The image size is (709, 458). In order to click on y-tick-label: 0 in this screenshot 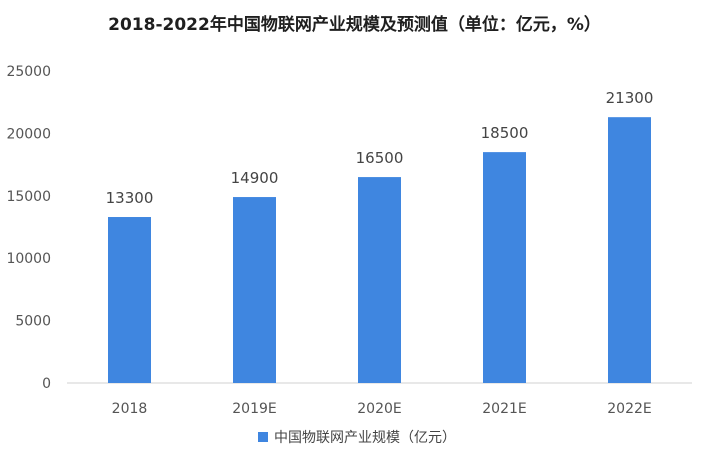, I will do `click(46, 384)`.